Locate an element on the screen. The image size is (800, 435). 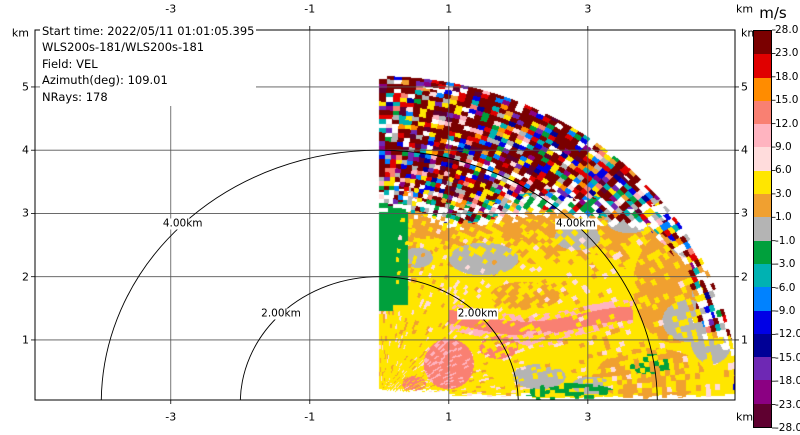
scan-start-time: Start time: 2022/05/11 01:01:05.395 is located at coordinates (148, 31).